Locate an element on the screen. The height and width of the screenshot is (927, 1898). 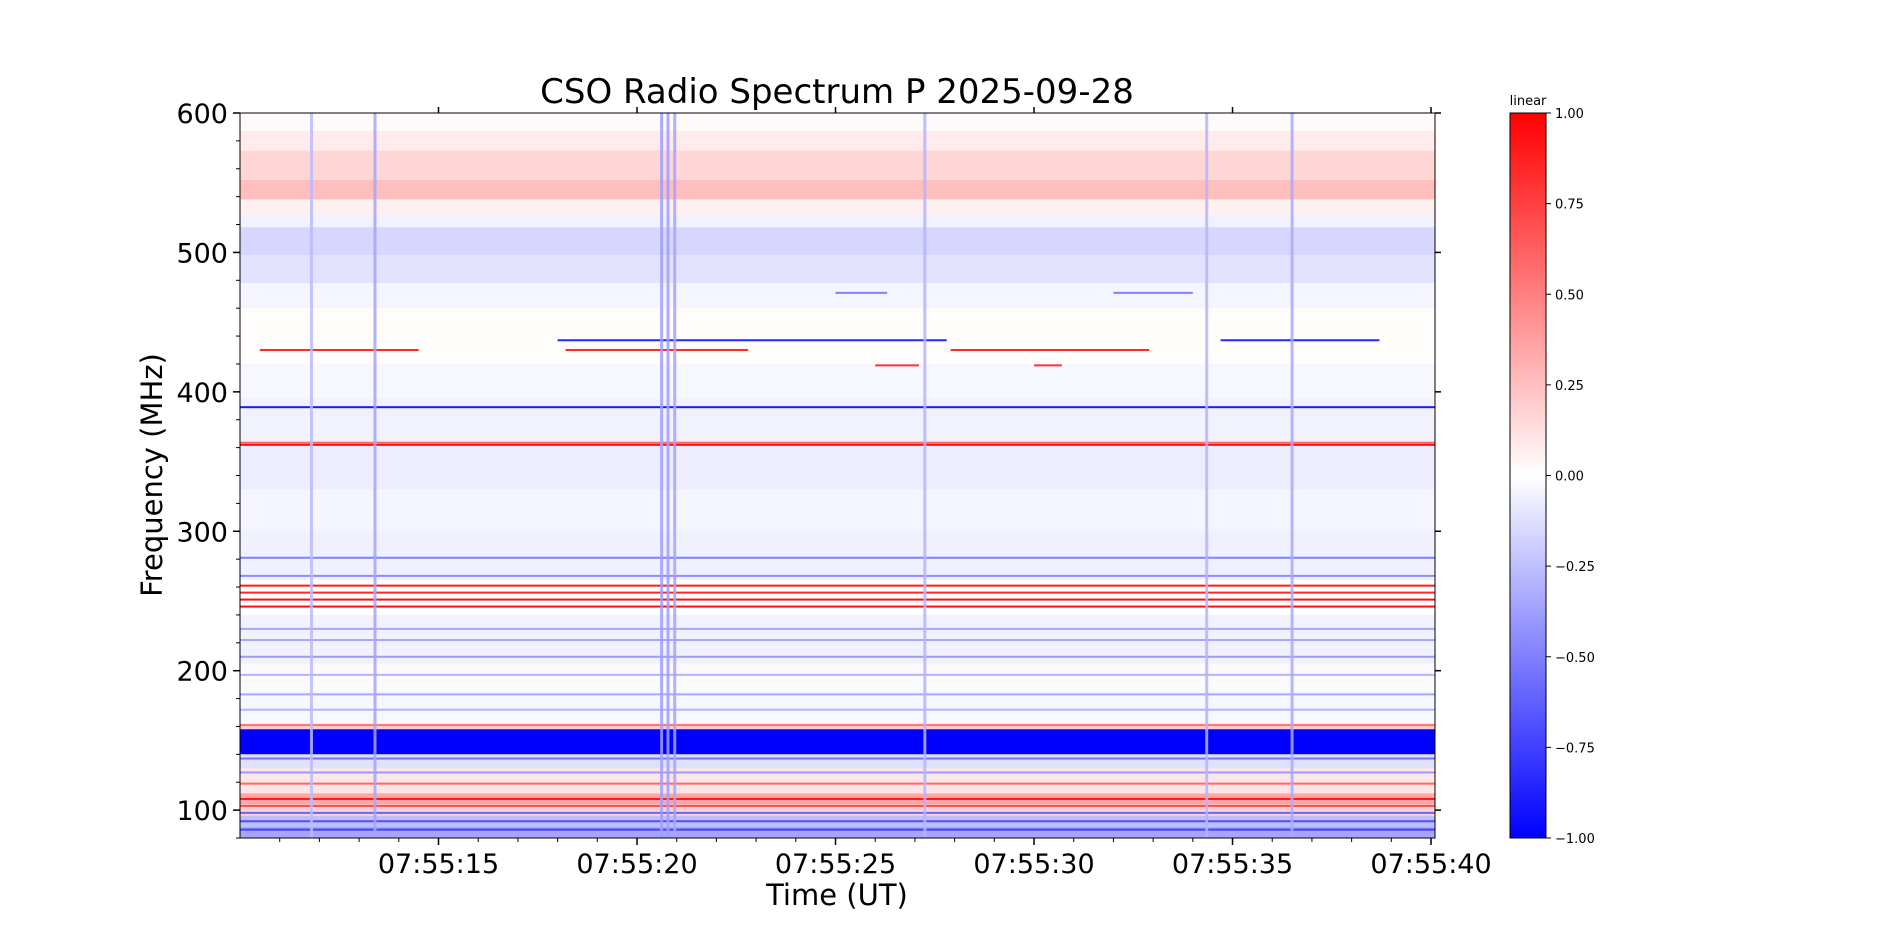
x-tick-label: 07:55:35 is located at coordinates (1232, 864).